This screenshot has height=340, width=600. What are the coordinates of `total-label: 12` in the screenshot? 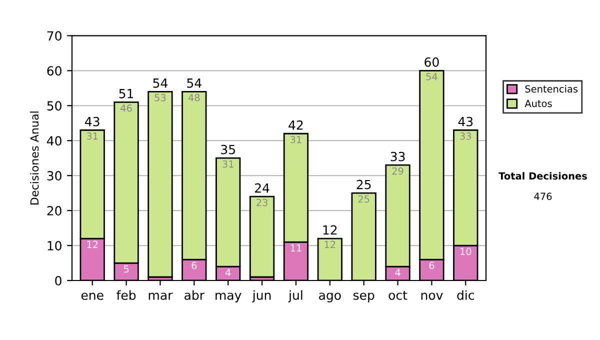 It's located at (330, 230).